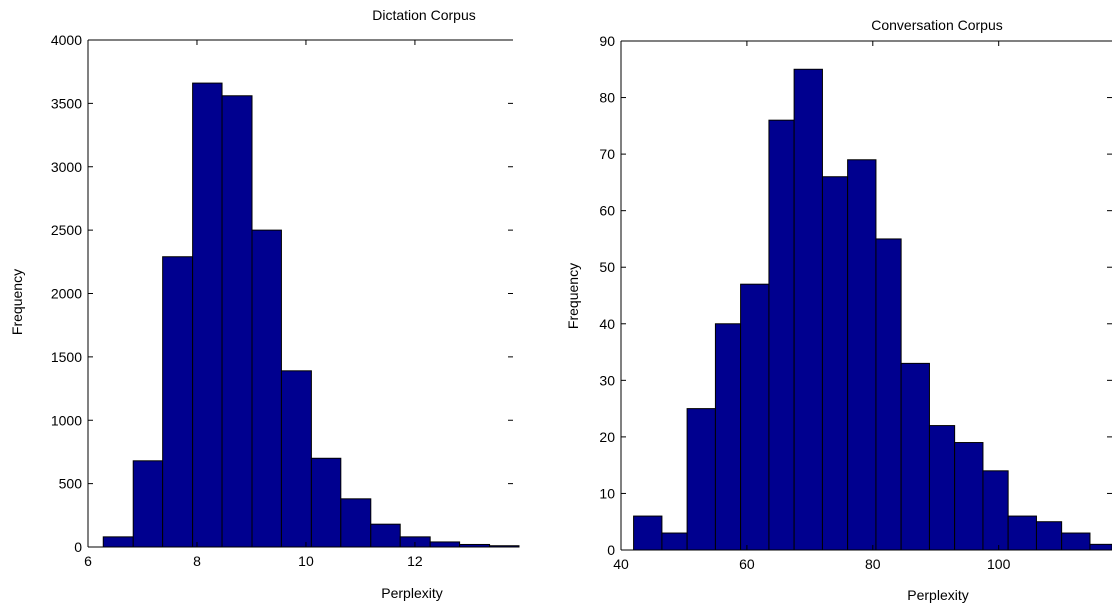 The height and width of the screenshot is (607, 1112). I want to click on dictation-x-tick-label: 8, so click(197, 561).